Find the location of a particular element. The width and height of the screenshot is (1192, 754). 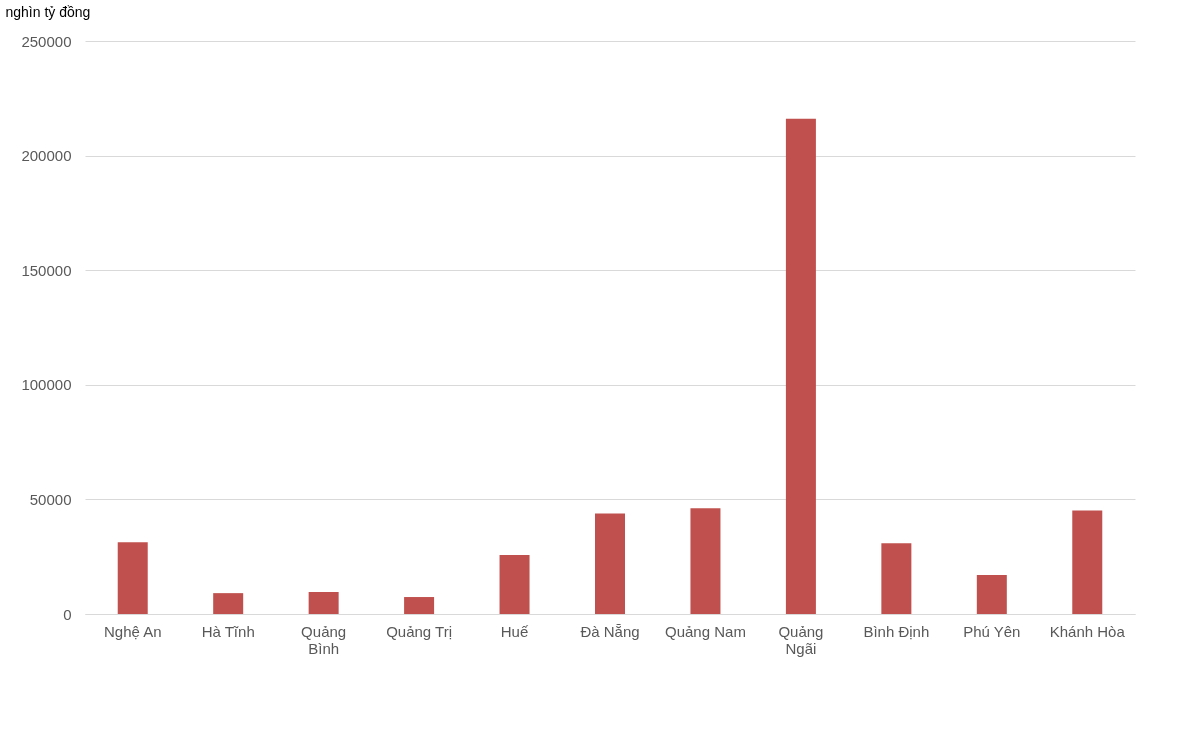

x-tick-label: Khánh Hòa is located at coordinates (1087, 631).